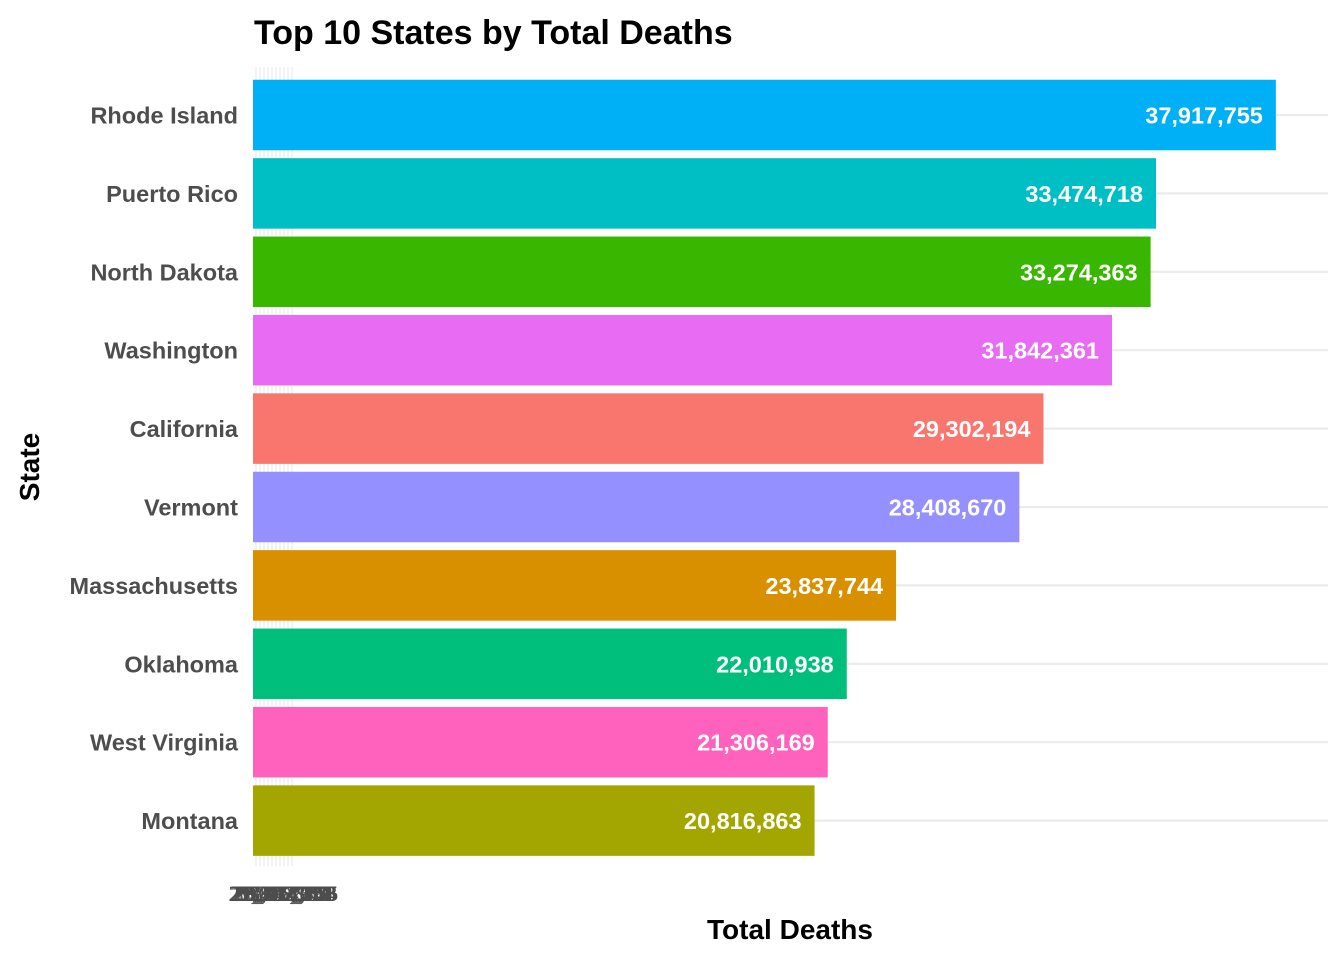 The image size is (1344, 960). What do you see at coordinates (164, 116) in the screenshot?
I see `y-tick-label: Rhode Island` at bounding box center [164, 116].